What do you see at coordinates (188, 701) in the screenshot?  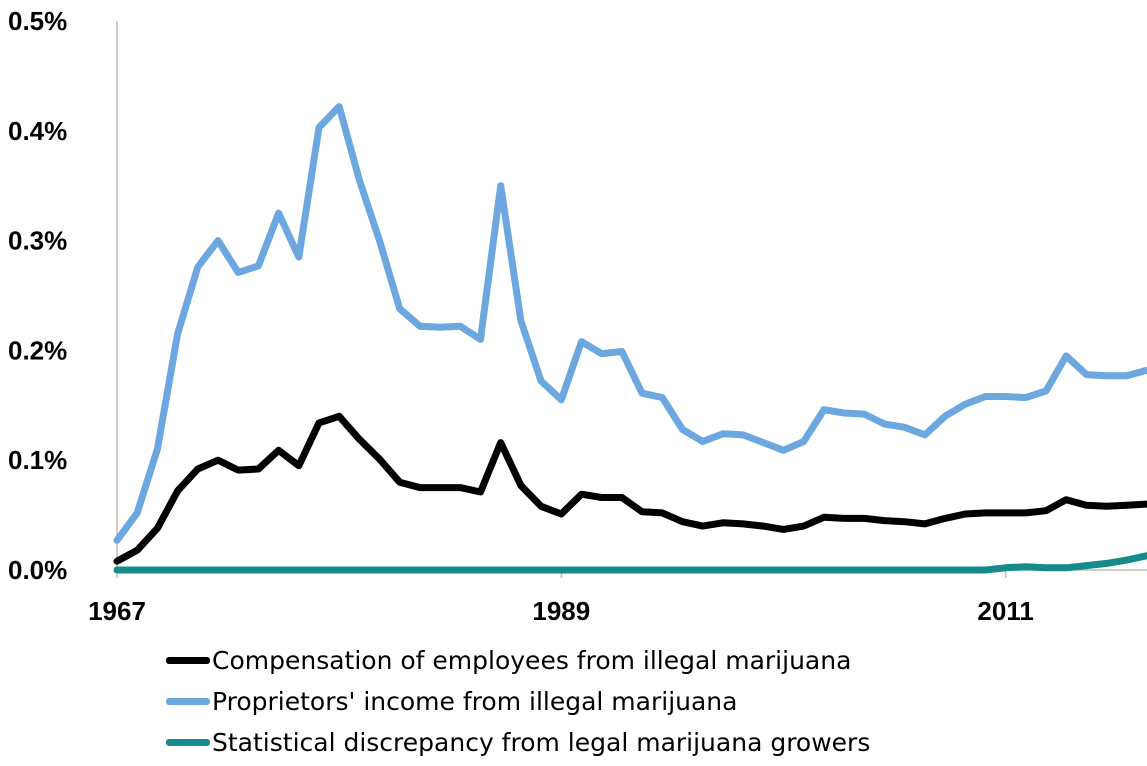 I see `legend-swatch-proprietors` at bounding box center [188, 701].